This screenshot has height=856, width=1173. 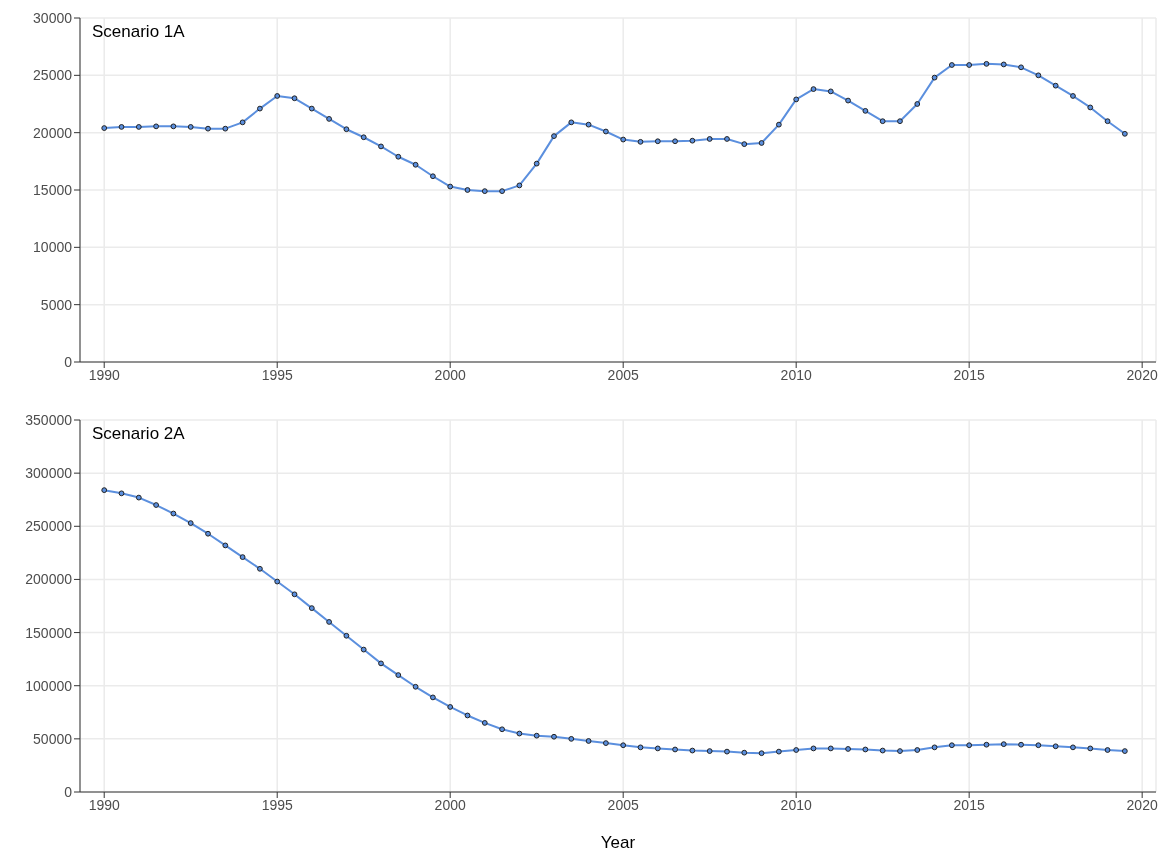 What do you see at coordinates (53, 75) in the screenshot?
I see `y-tick-label: 25000` at bounding box center [53, 75].